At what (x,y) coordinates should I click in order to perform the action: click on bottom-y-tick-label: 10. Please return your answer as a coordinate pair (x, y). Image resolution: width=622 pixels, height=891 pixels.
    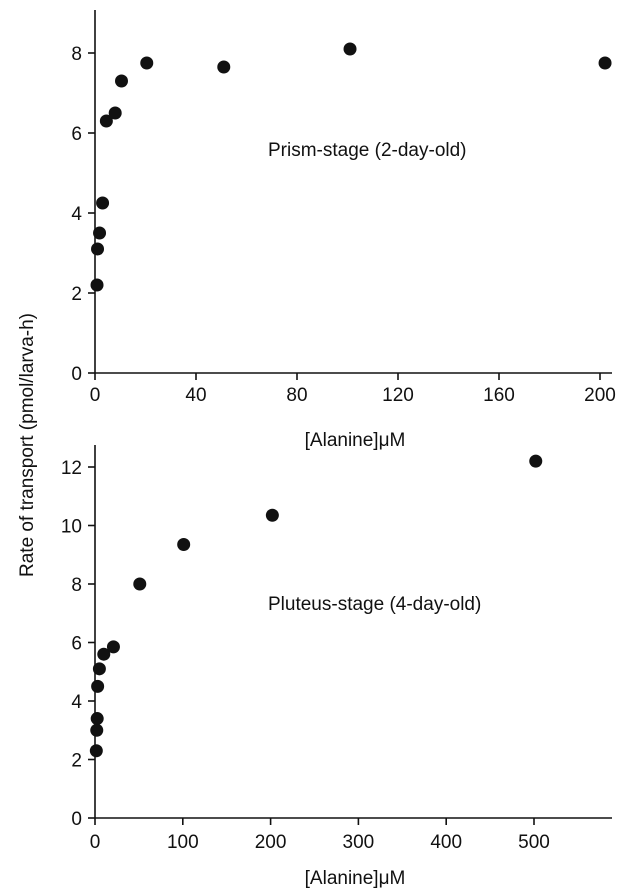
    Looking at the image, I should click on (71, 527).